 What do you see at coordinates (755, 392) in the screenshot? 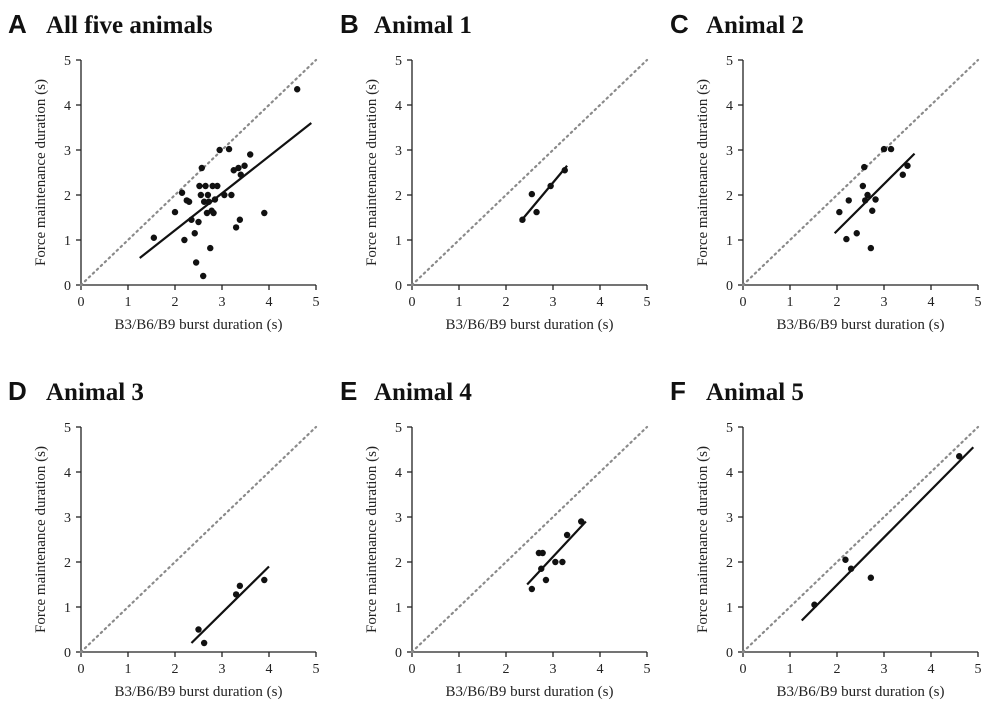
I see `panel-f-title: Animal 5` at bounding box center [755, 392].